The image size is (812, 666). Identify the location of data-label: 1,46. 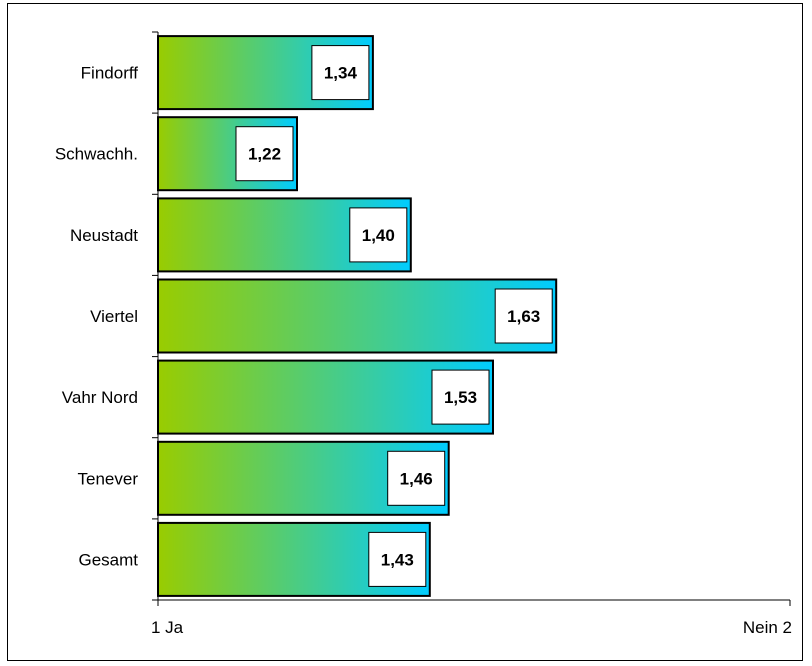
(416, 478).